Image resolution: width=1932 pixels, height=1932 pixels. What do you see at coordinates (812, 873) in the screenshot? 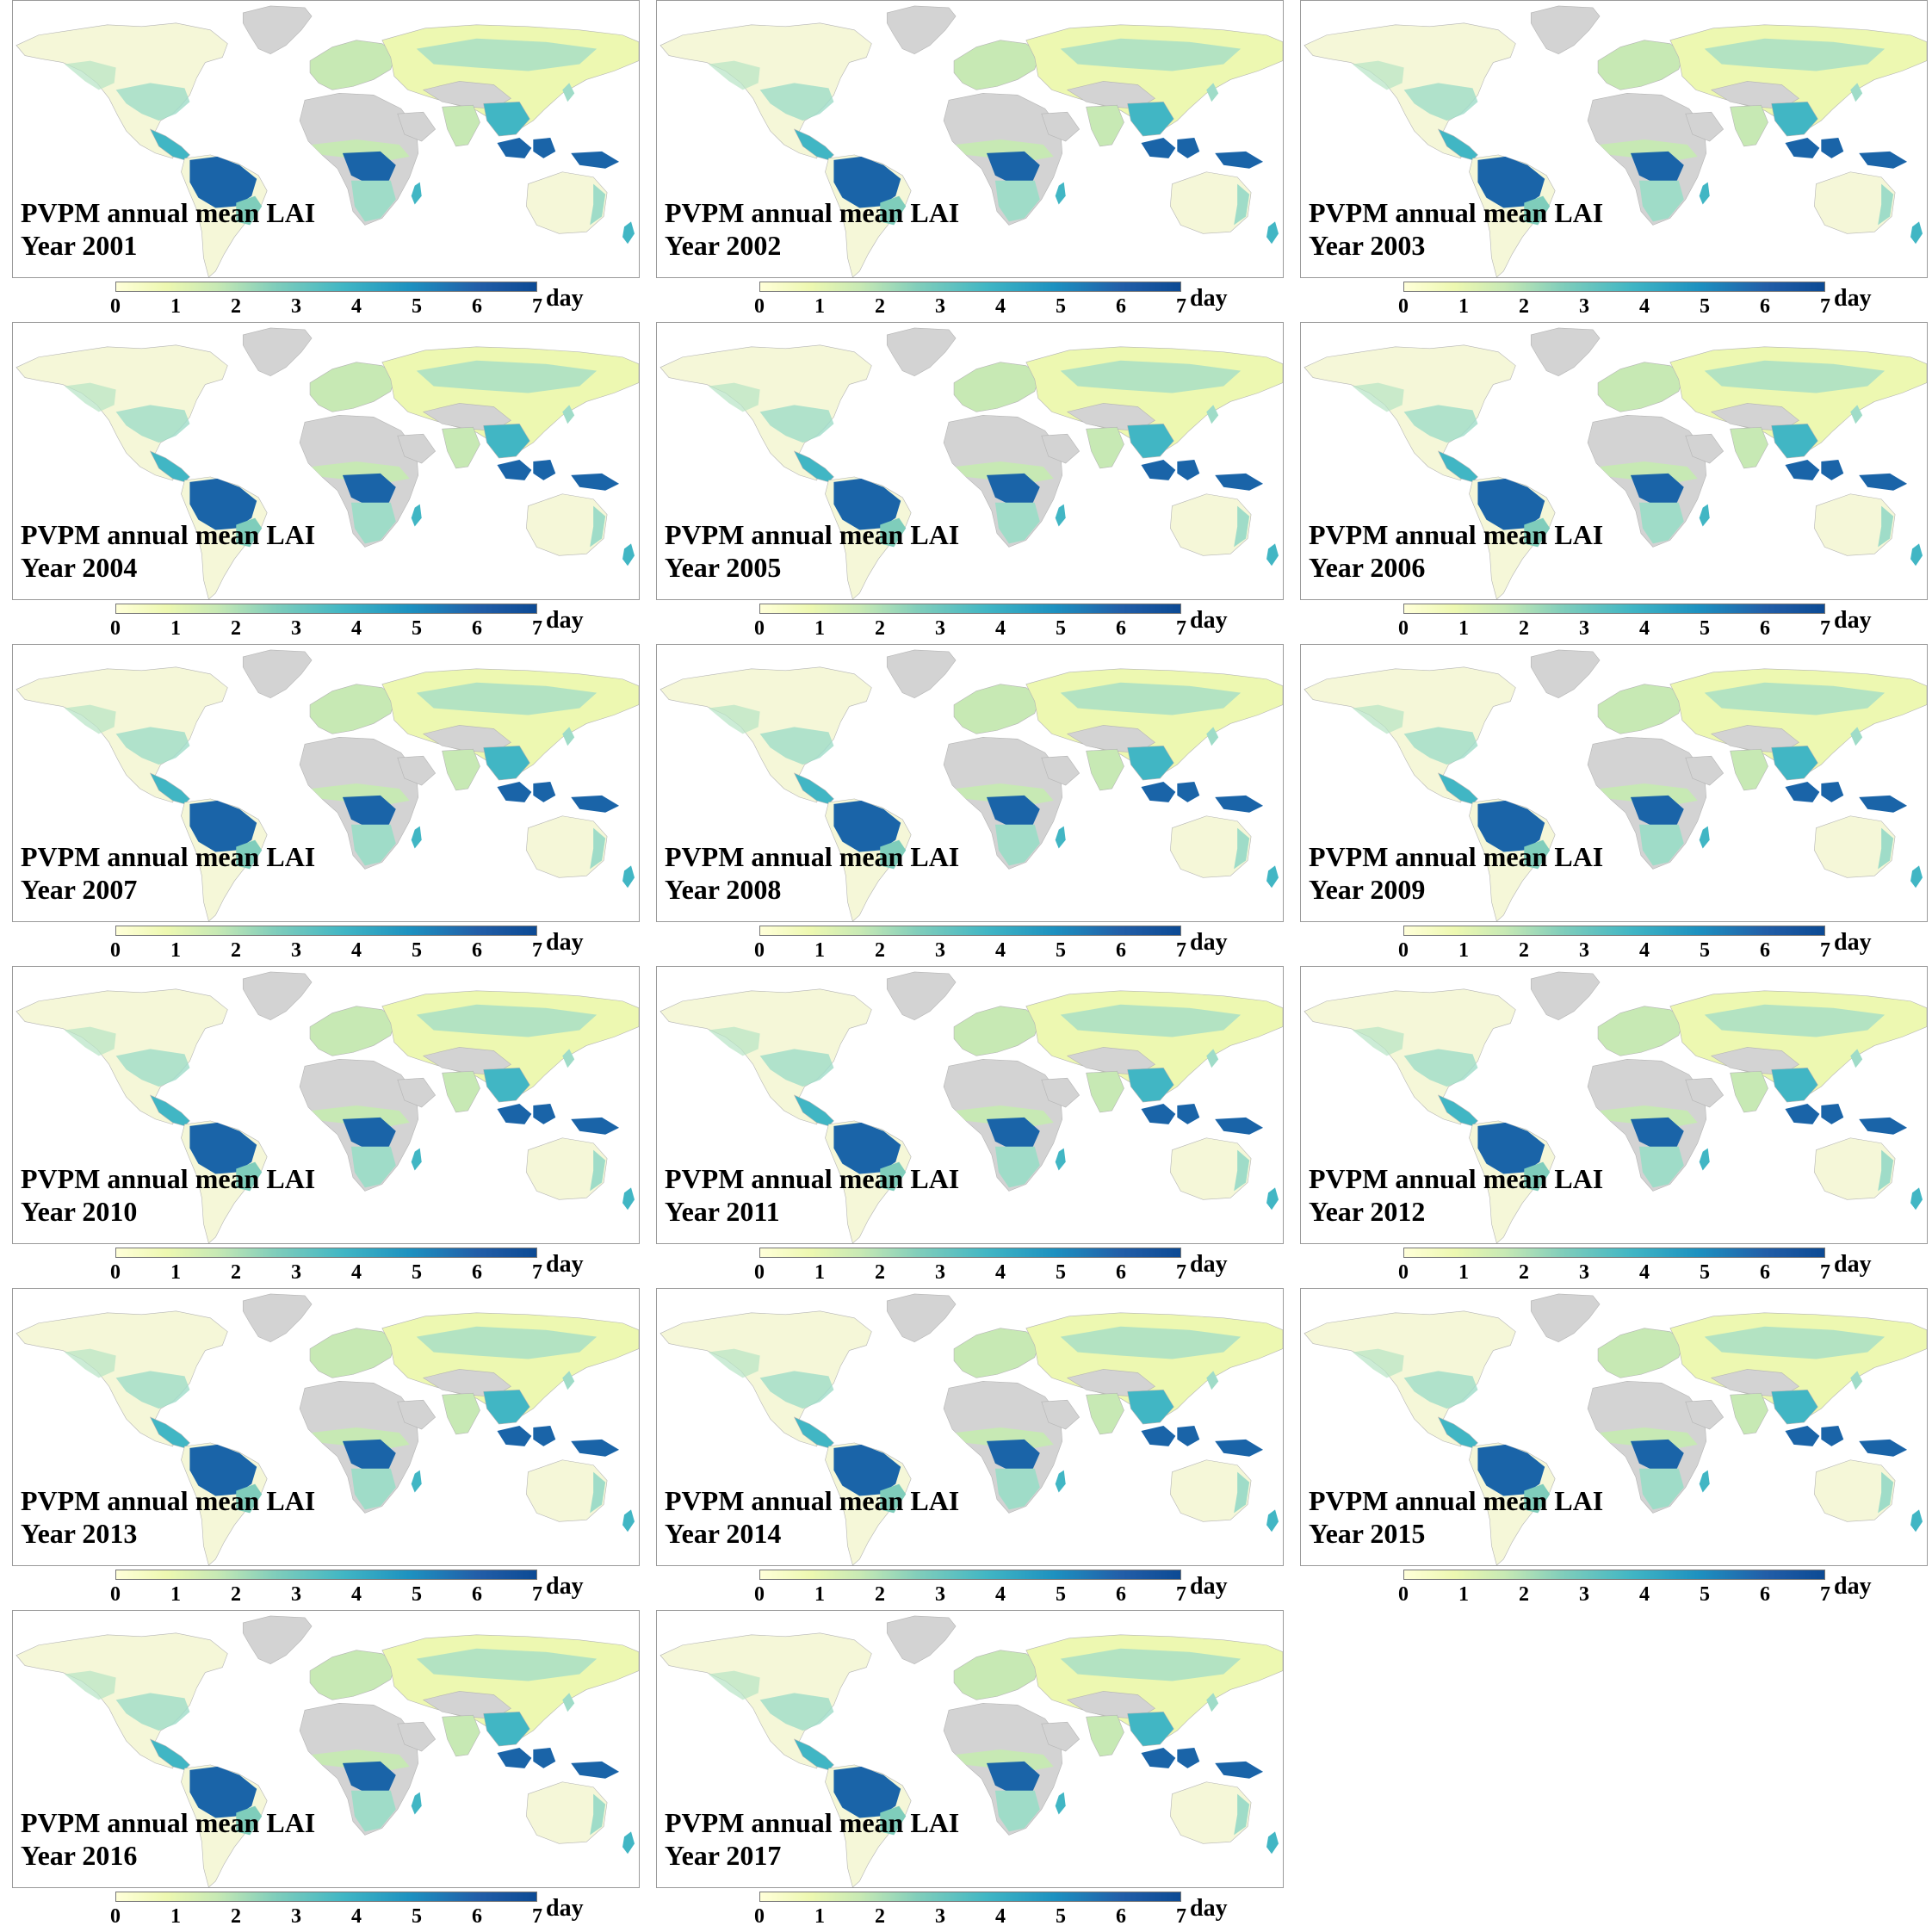
I see `map-title: PVPM annual mean LAI Year 2008` at bounding box center [812, 873].